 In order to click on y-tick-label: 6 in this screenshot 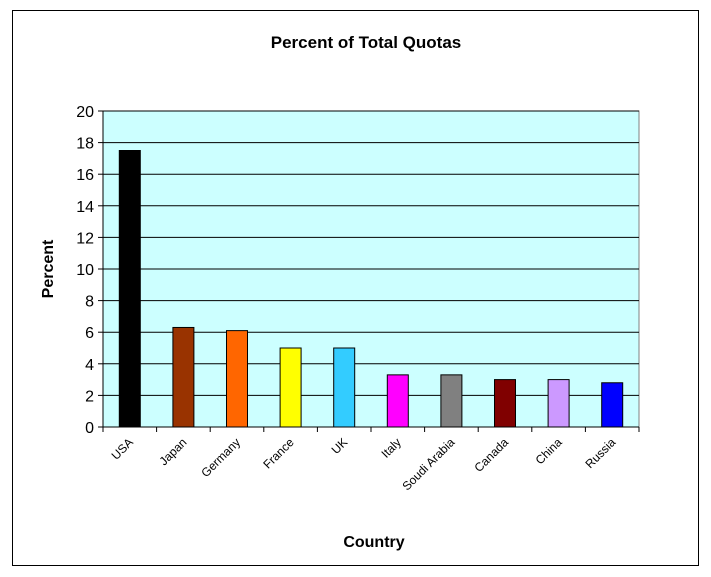, I will do `click(89, 333)`.